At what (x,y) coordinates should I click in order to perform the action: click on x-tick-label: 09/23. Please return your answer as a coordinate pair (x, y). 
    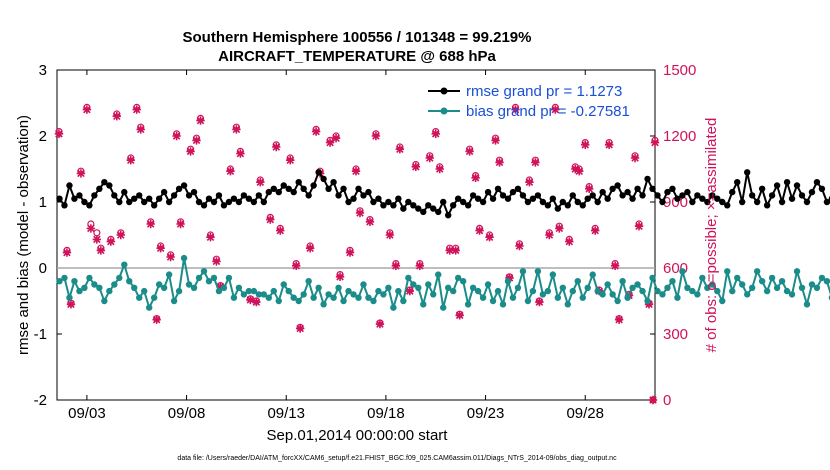
    Looking at the image, I should click on (486, 413).